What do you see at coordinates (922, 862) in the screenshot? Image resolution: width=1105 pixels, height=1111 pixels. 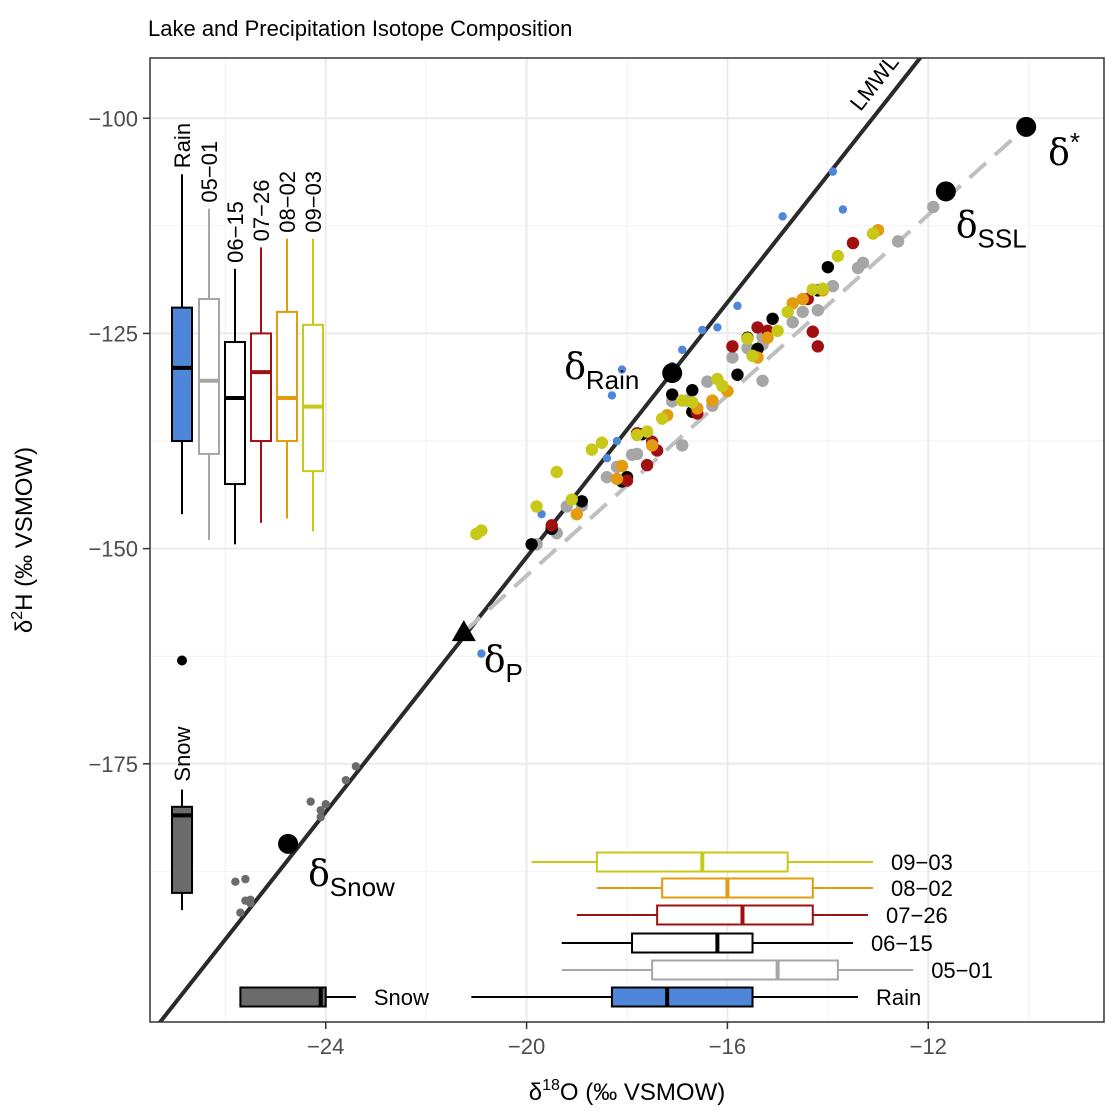 I see `hbox-label: 09−03` at bounding box center [922, 862].